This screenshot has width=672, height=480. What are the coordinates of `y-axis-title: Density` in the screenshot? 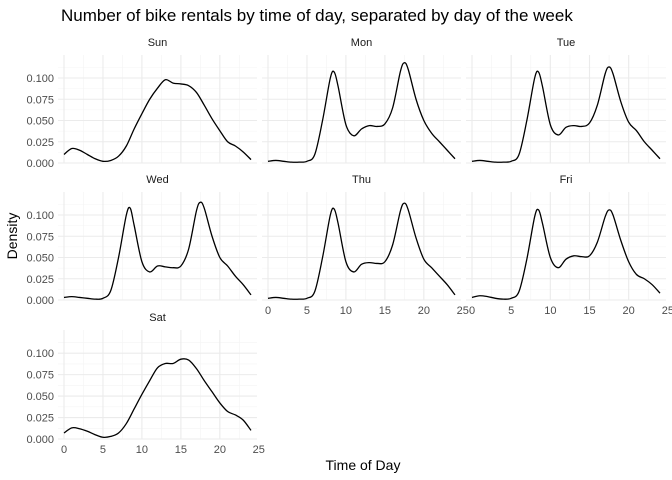 It's located at (12, 236).